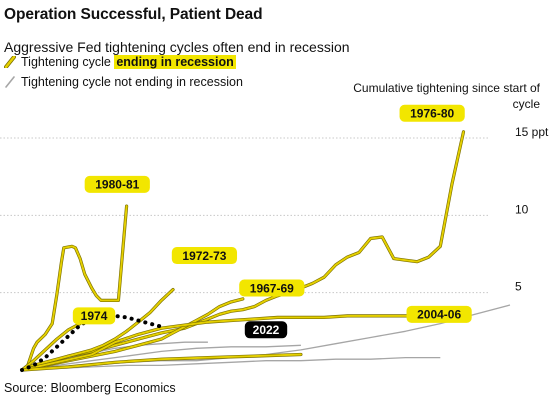  I want to click on series-label-2004-06: 2004-06, so click(439, 314).